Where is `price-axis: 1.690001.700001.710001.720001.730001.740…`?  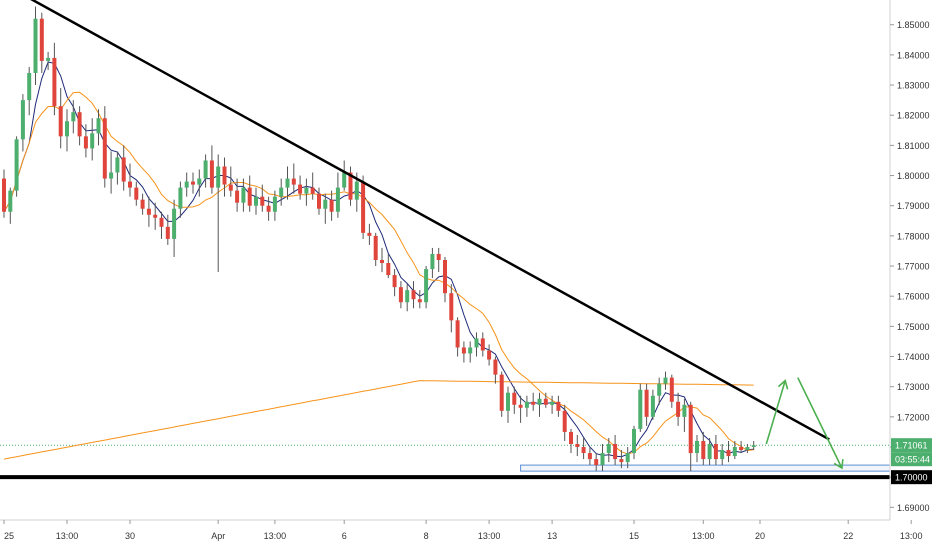
price-axis: 1.690001.700001.710001.720001.730001.740… is located at coordinates (911, 275).